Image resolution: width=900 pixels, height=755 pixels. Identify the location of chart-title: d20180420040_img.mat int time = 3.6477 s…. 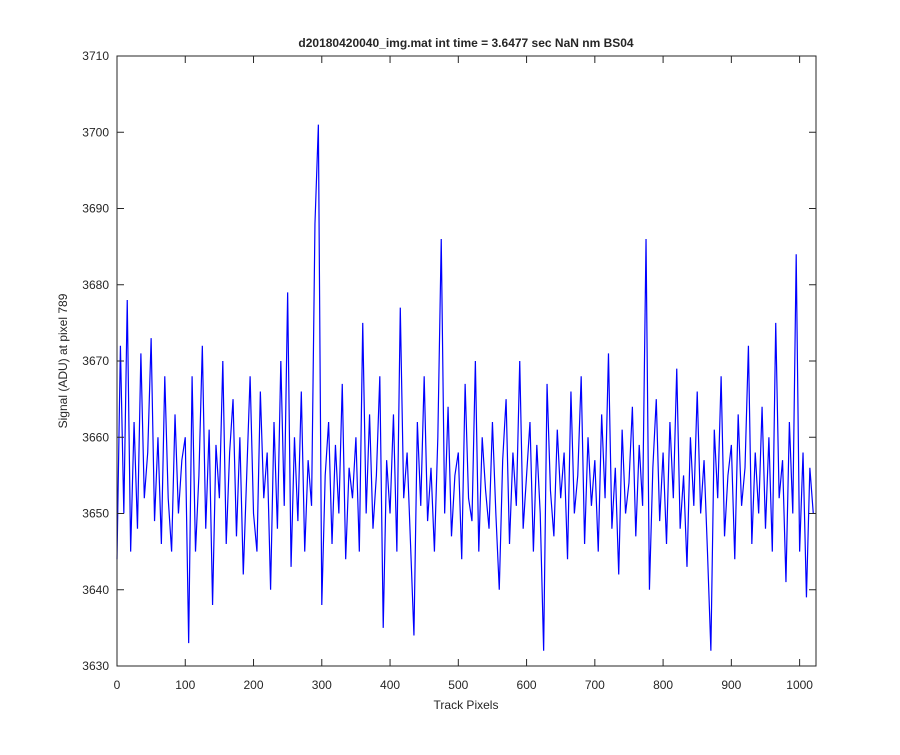
(466, 43).